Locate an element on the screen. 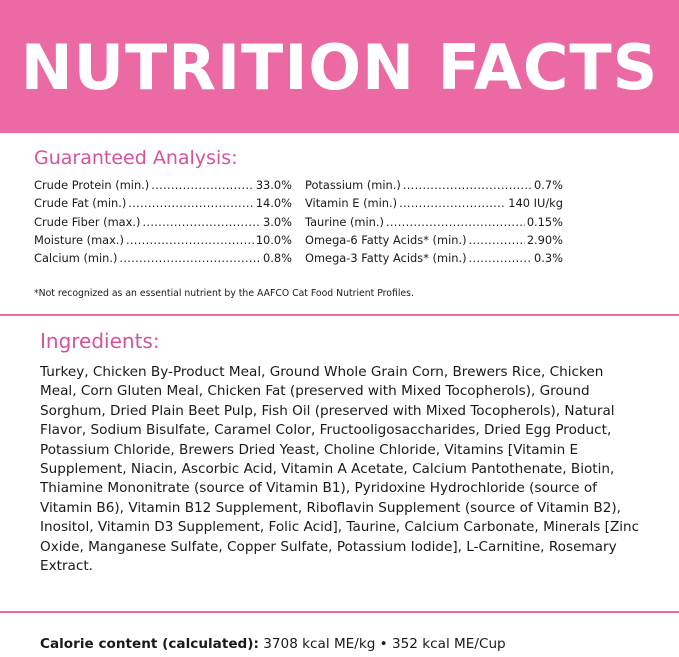 The image size is (679, 657). nutrient-value: 0.3% is located at coordinates (548, 258).